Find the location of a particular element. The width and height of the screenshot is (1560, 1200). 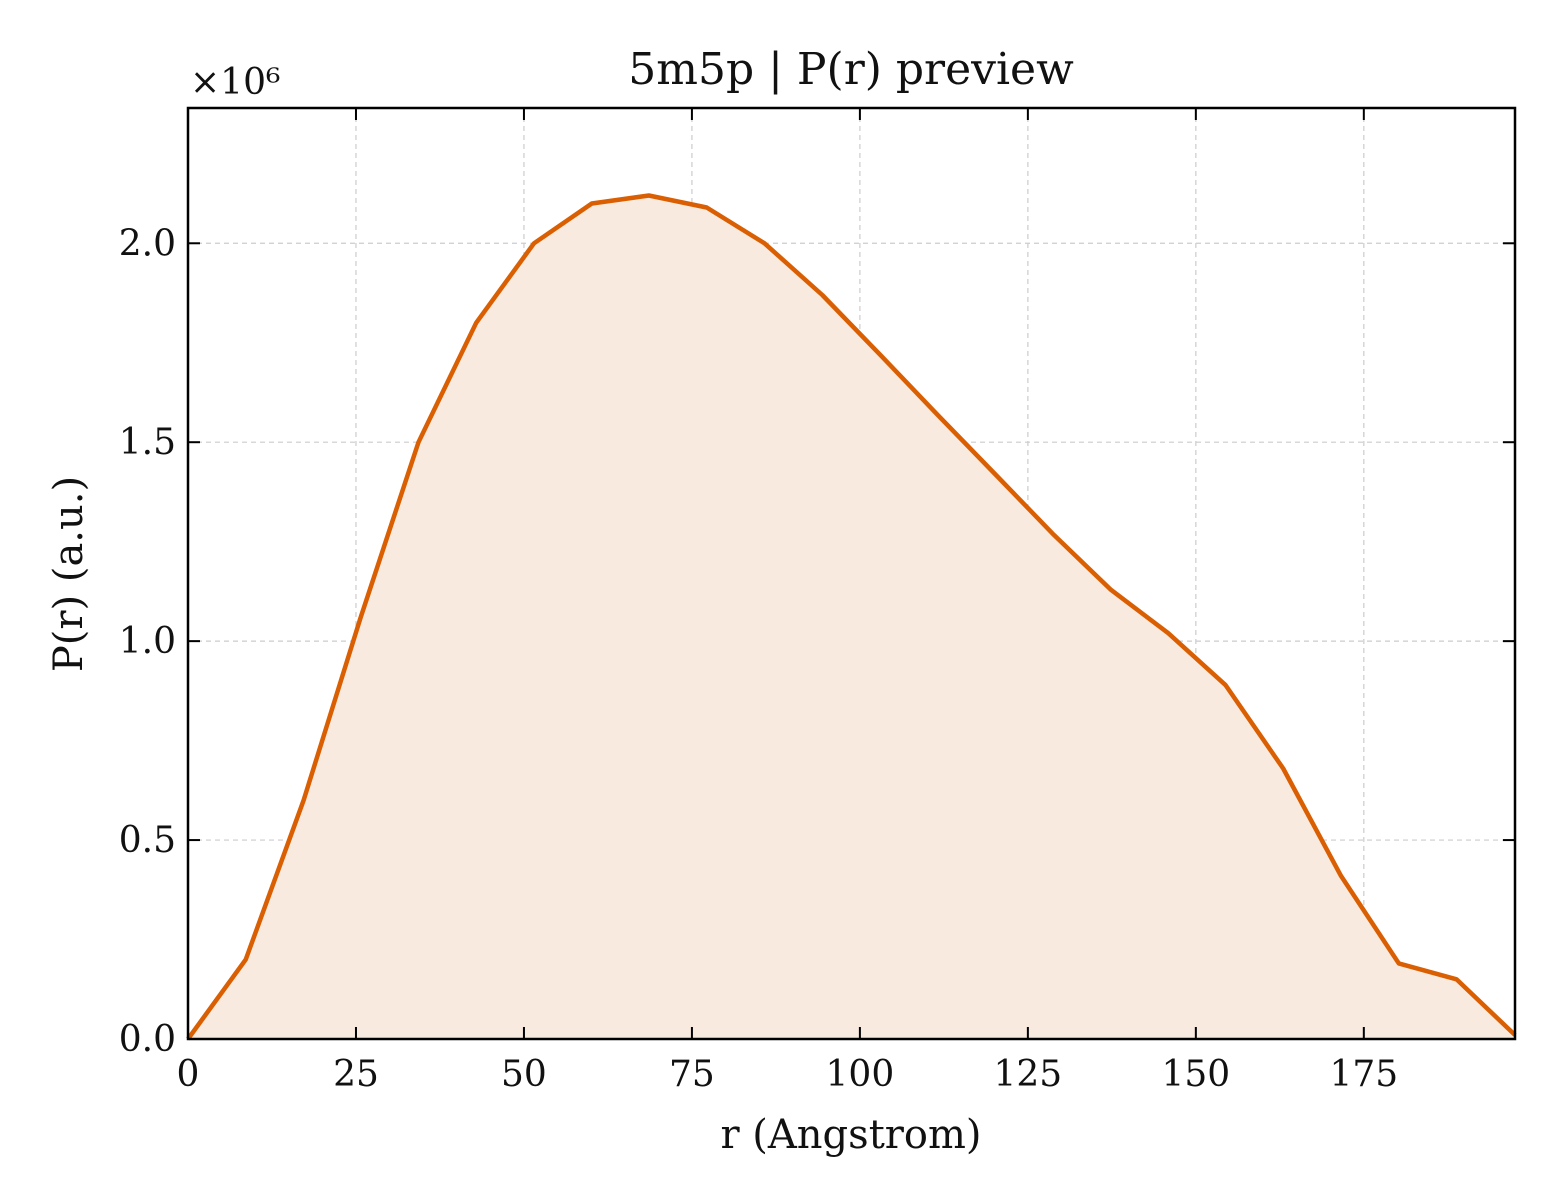

y-tick-label: 0.0 is located at coordinates (147, 1039).